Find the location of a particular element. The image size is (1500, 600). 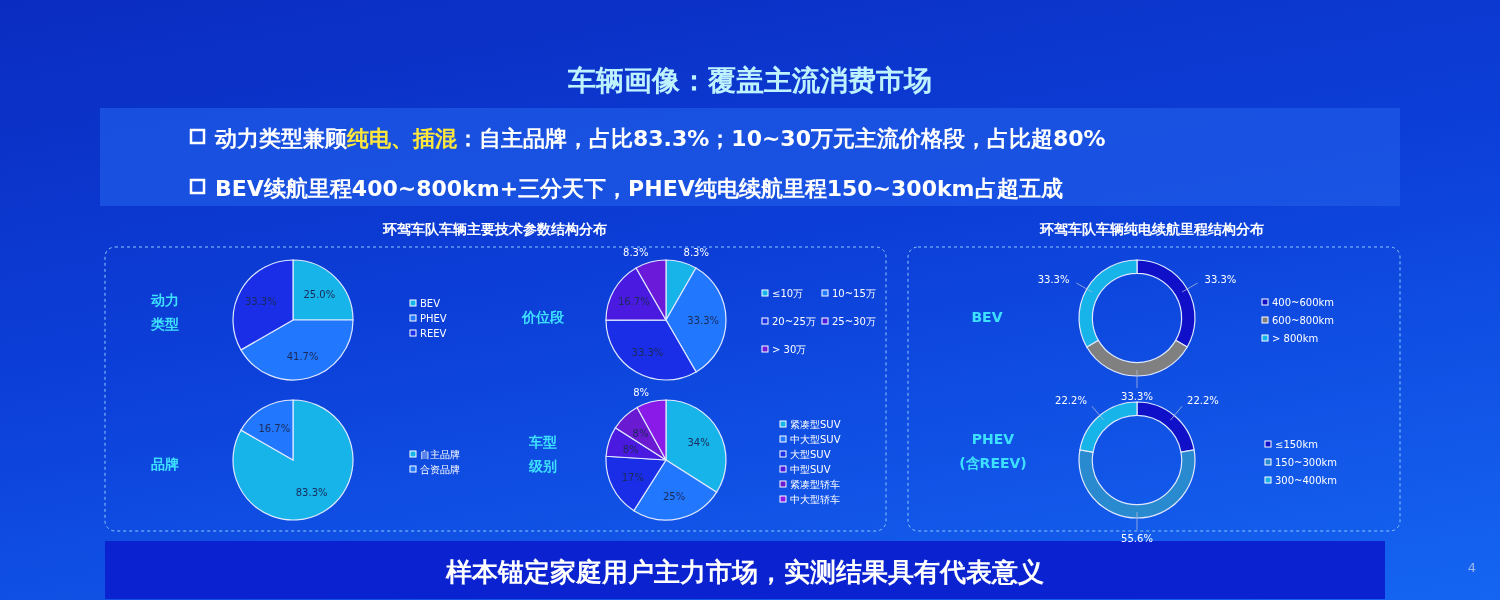

annotation: 4 is located at coordinates (1472, 567).